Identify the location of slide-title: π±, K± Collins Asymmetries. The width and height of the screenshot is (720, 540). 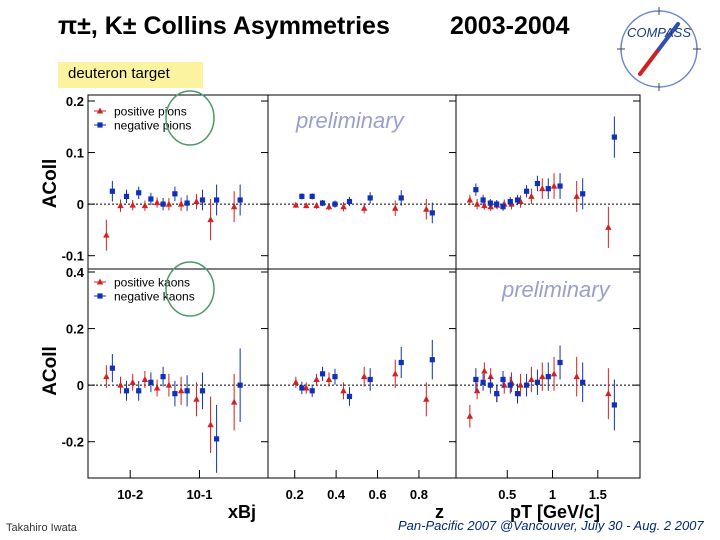
(224, 26).